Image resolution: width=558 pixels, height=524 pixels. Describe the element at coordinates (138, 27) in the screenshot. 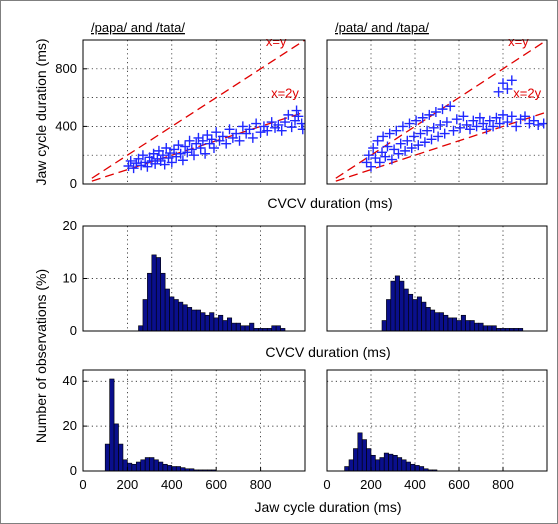

I see `scatter-left-title: /papa/ and /tata/` at that location.